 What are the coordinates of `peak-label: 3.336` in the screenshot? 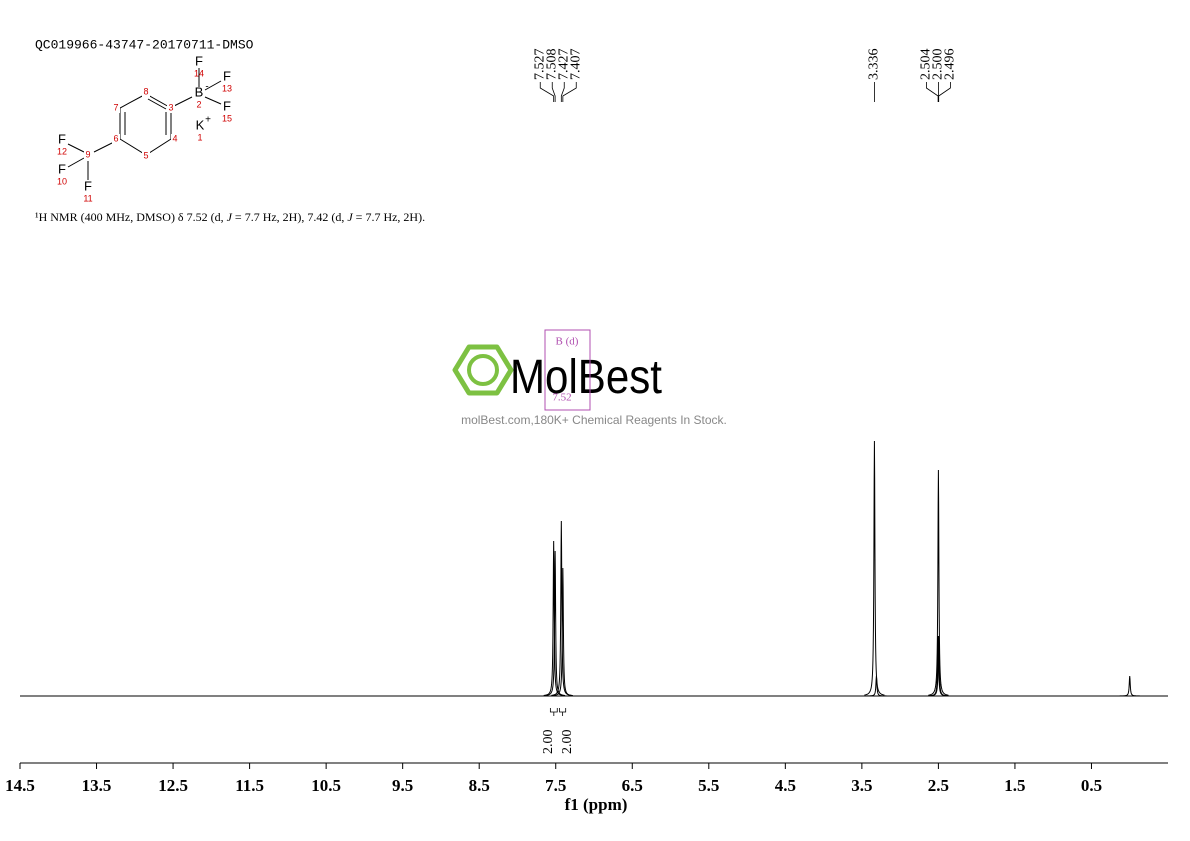 It's located at (874, 65).